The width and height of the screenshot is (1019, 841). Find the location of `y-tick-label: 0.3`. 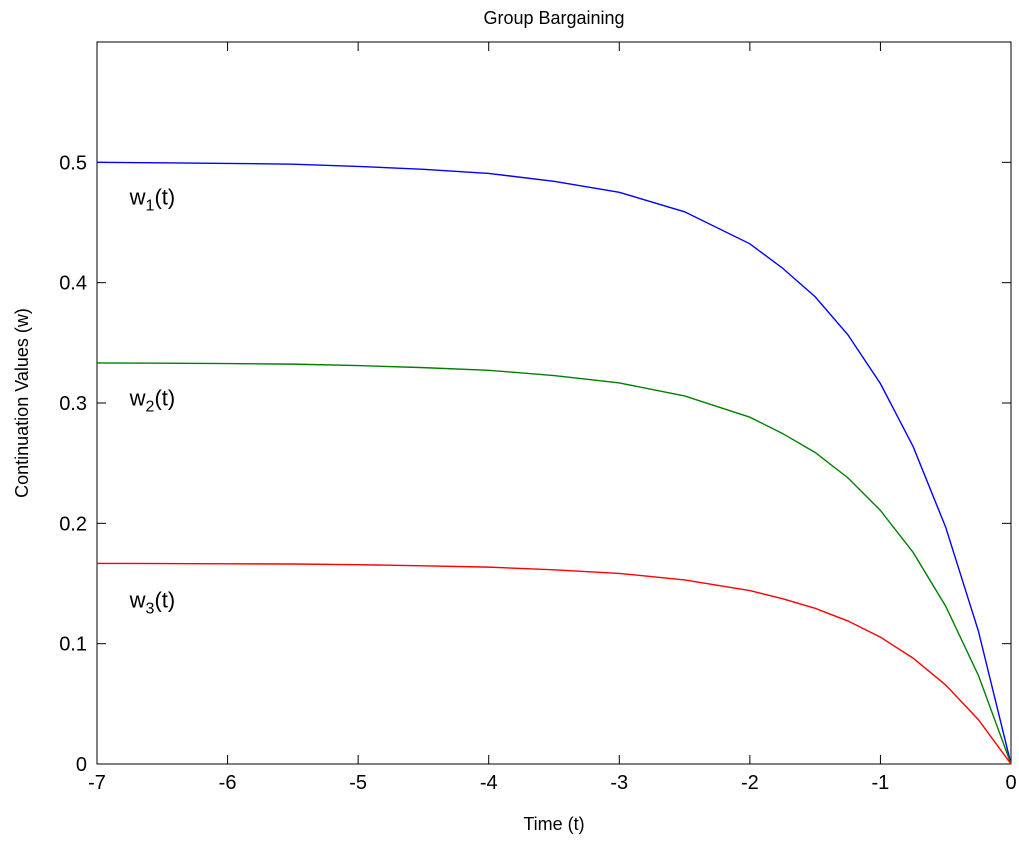

y-tick-label: 0.3 is located at coordinates (73, 404).